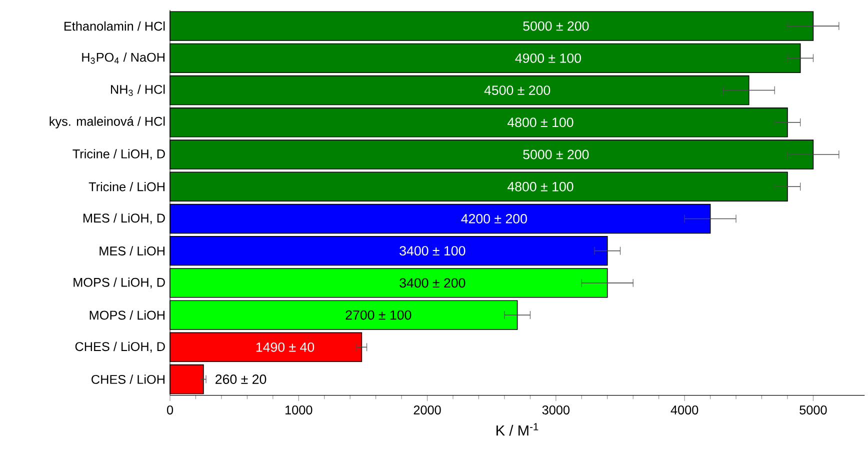  Describe the element at coordinates (126, 187) in the screenshot. I see `y-tick-label: Tricine / LiOH` at that location.